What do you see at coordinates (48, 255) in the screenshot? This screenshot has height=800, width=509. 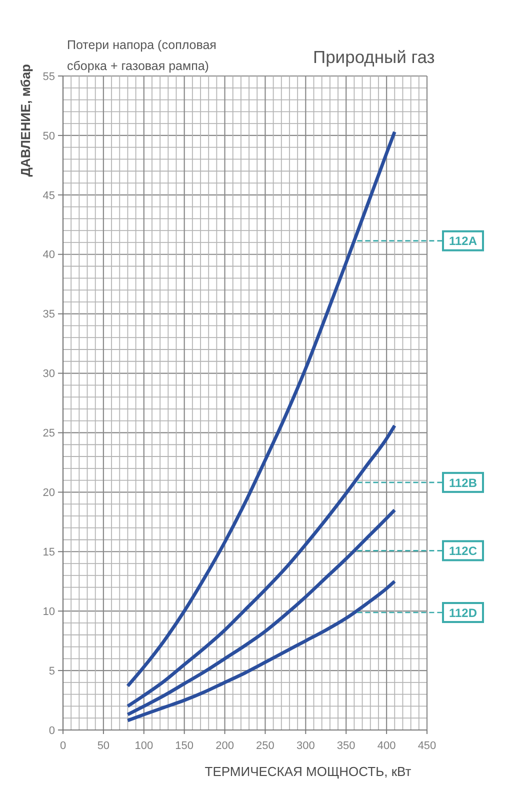 I see `y-tick-label: 40` at bounding box center [48, 255].